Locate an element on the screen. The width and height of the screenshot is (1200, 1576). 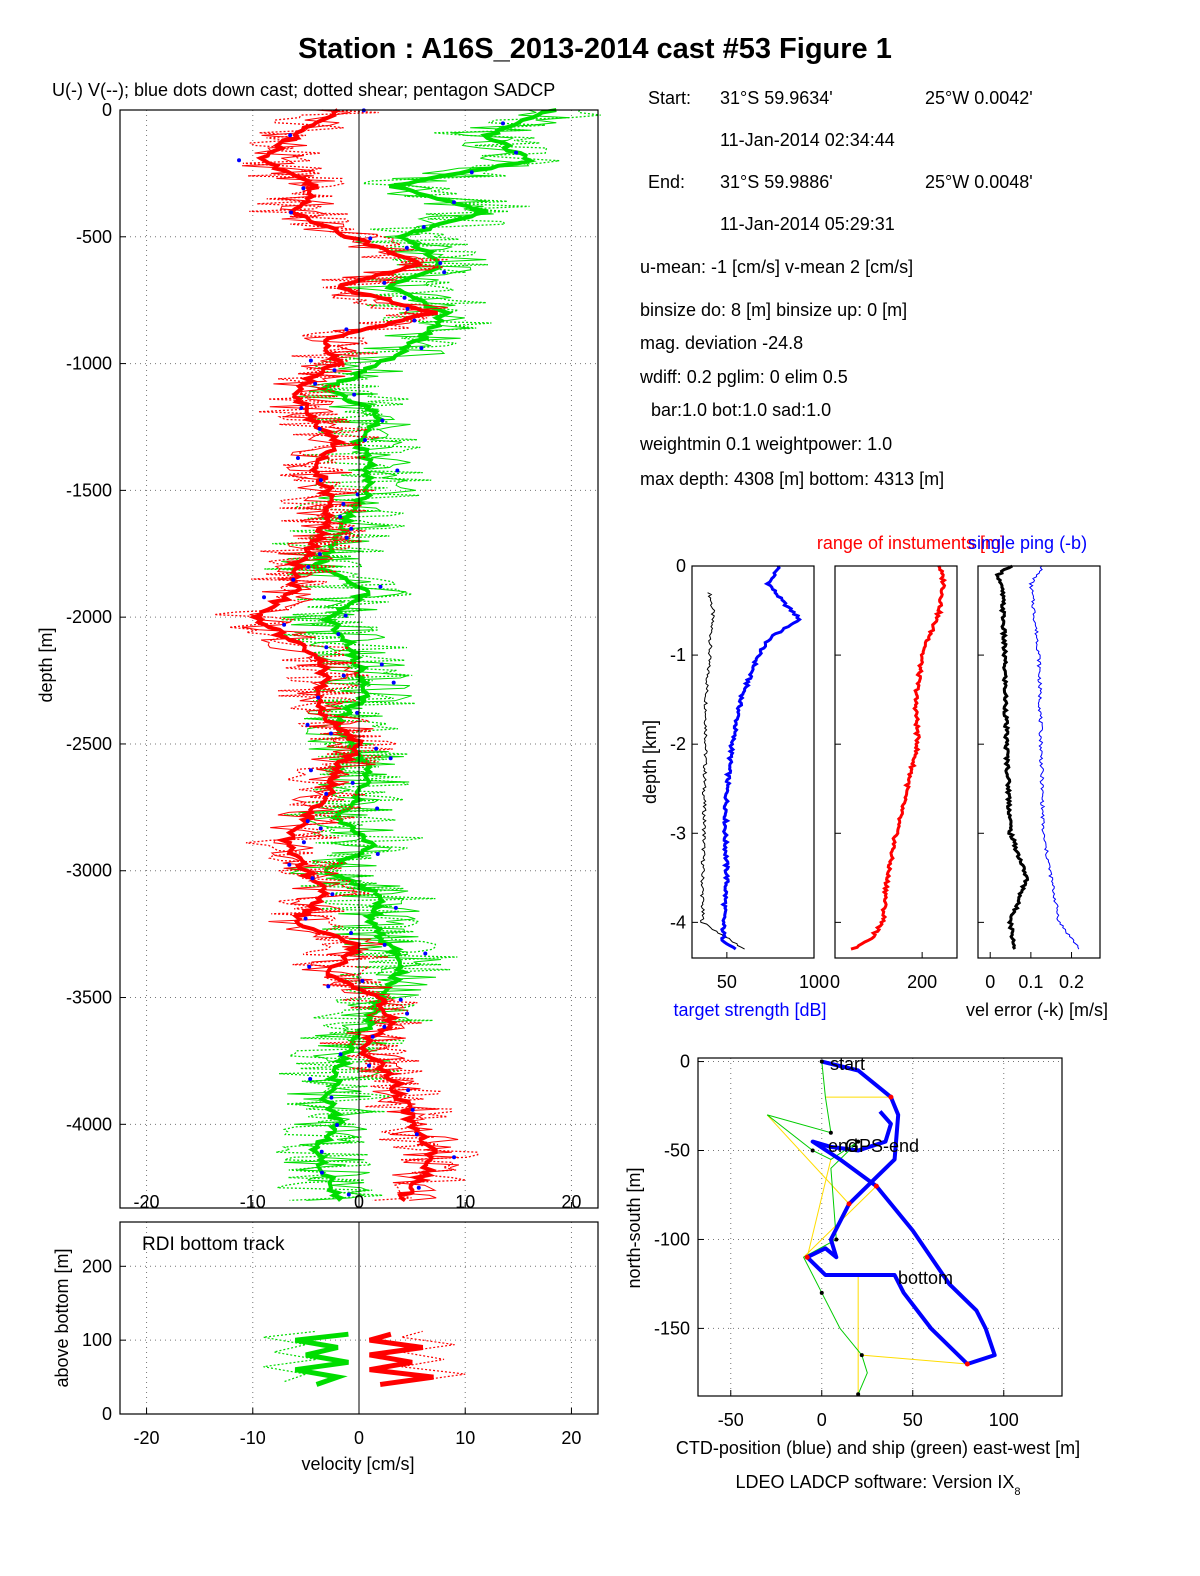
velocity-profile-xtick-label: 20 is located at coordinates (571, 1202).